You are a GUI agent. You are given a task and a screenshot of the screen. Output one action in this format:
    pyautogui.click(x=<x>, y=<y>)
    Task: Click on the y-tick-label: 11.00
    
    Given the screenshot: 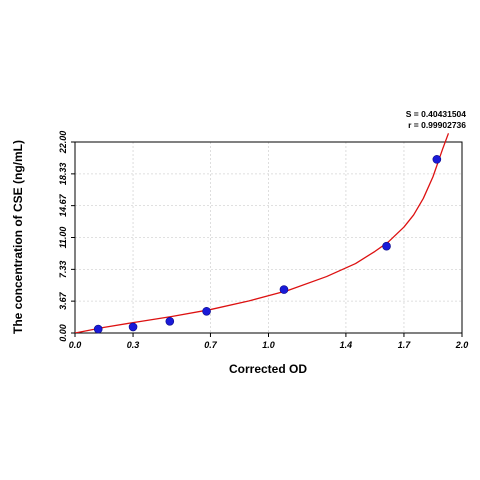 What is the action you would take?
    pyautogui.click(x=63, y=238)
    